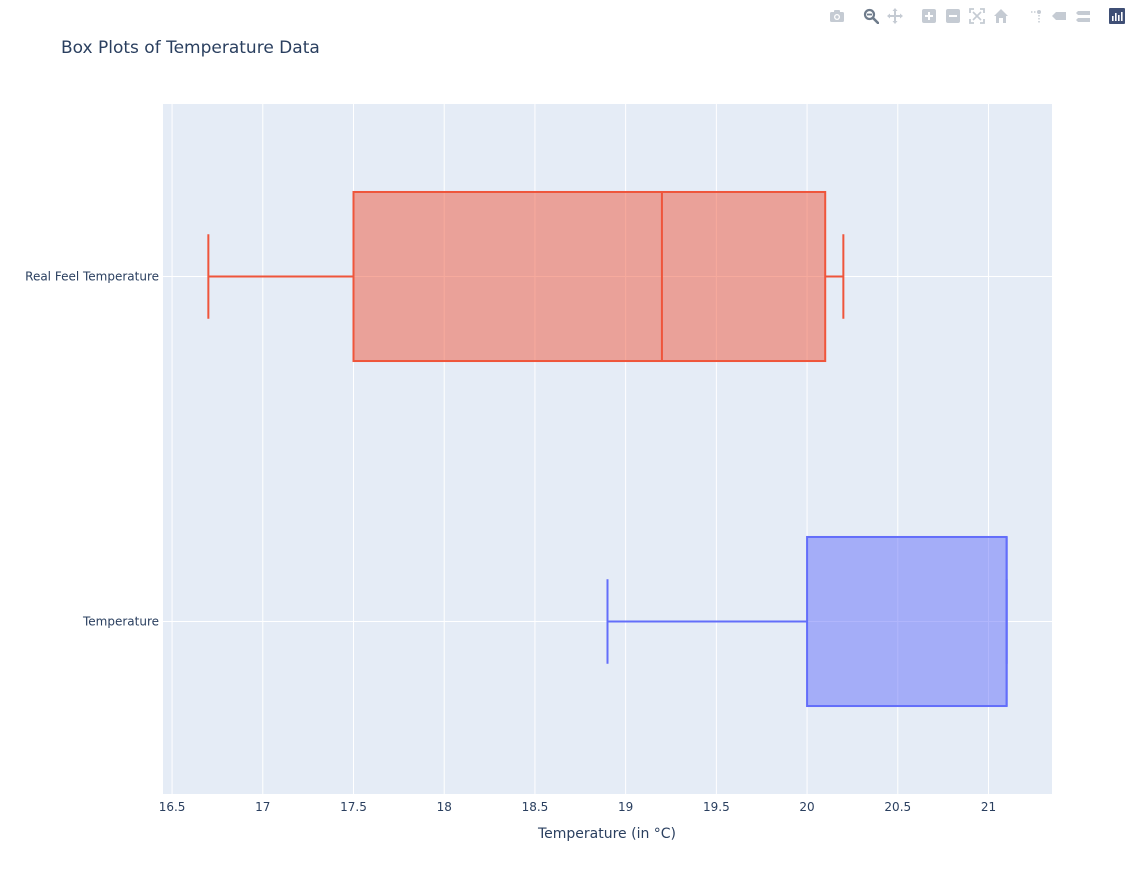 Image resolution: width=1137 pixels, height=879 pixels. Describe the element at coordinates (444, 807) in the screenshot. I see `x-tick-label: 18` at that location.